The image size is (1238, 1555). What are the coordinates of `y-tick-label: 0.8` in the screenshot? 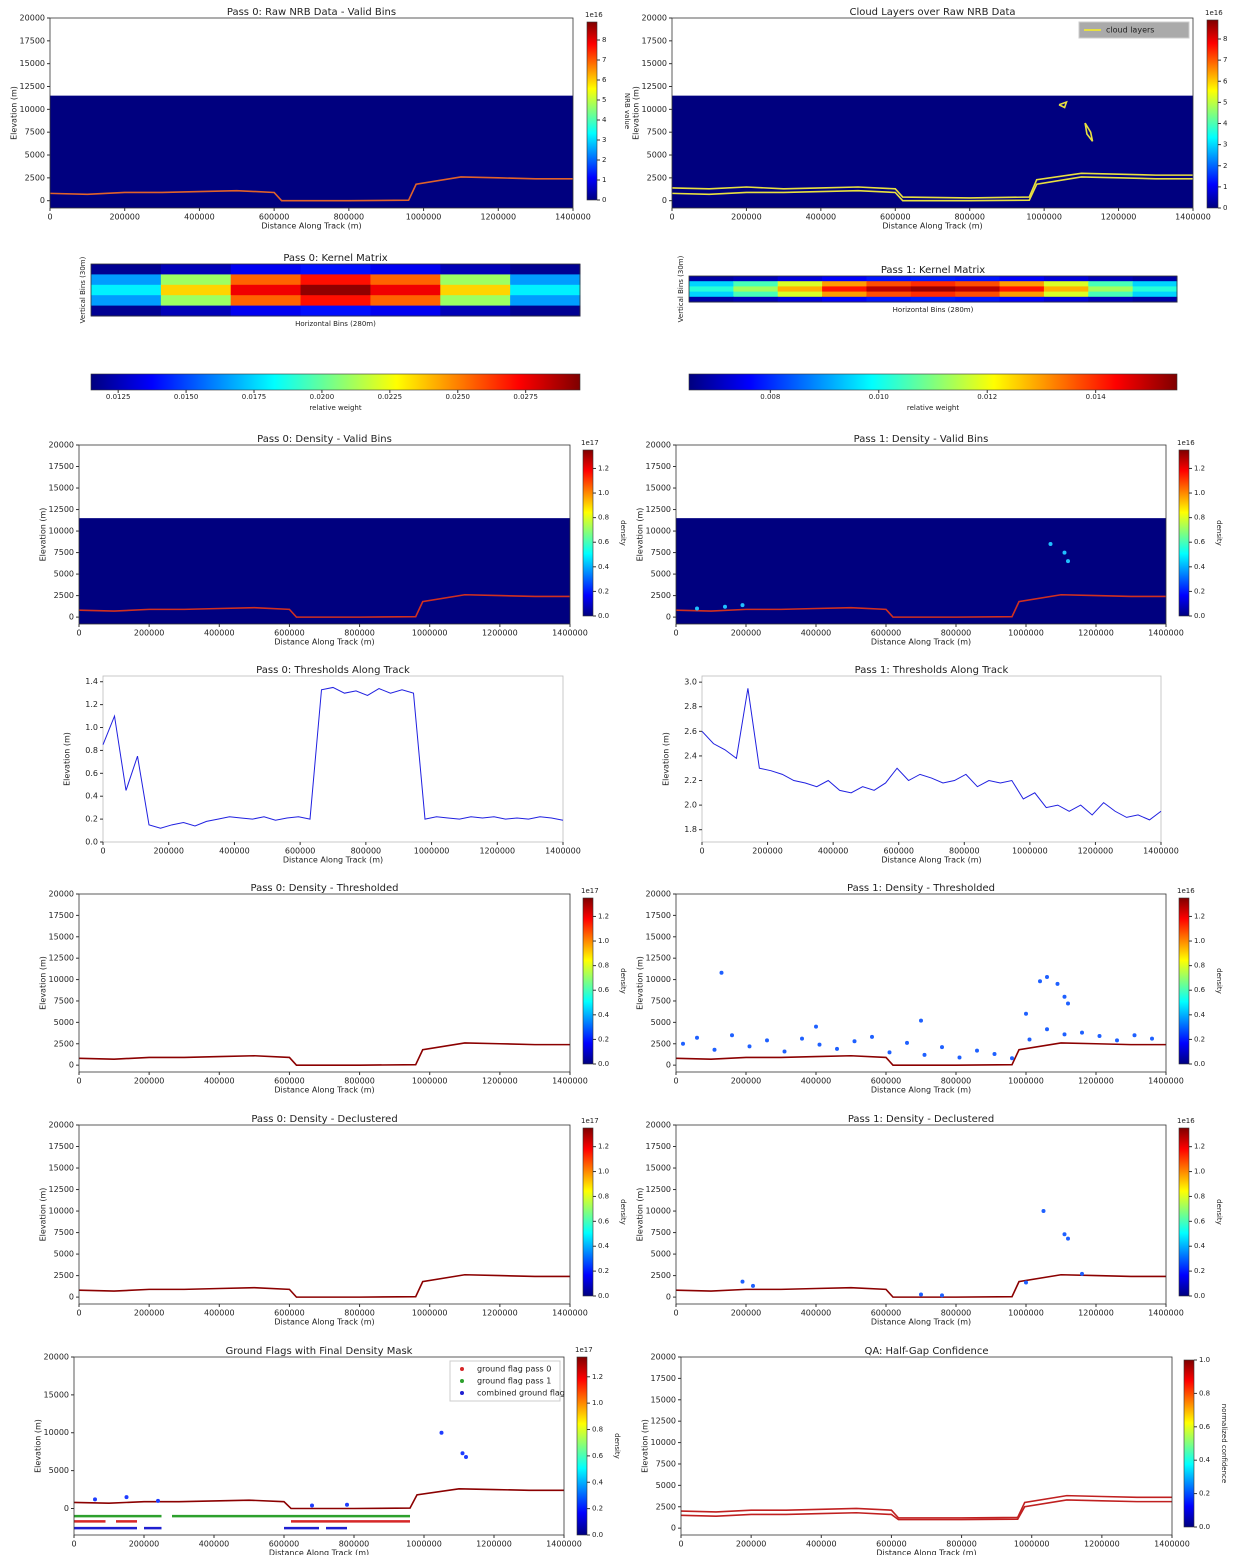 It's located at (91, 750).